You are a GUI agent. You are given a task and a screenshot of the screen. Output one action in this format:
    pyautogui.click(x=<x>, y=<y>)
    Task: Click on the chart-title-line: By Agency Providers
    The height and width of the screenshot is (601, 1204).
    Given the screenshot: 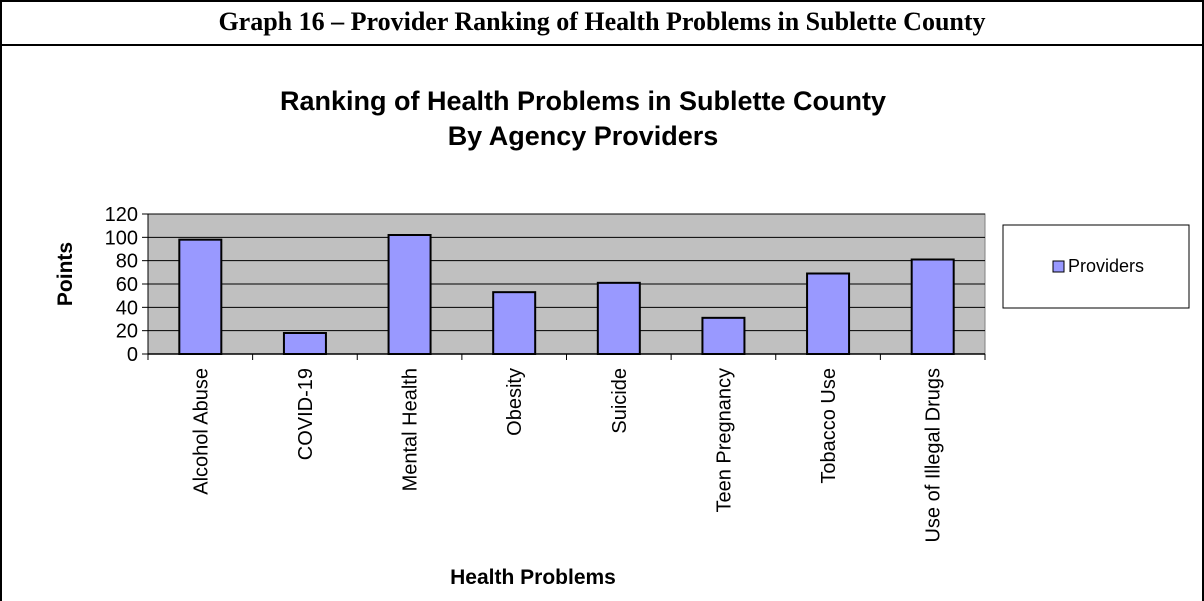 What is the action you would take?
    pyautogui.click(x=583, y=136)
    